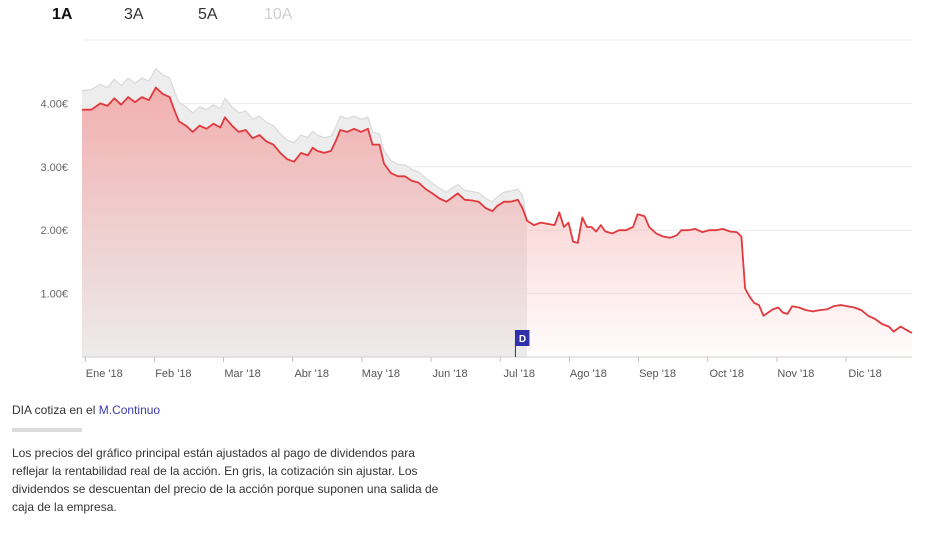 The height and width of the screenshot is (535, 951). What do you see at coordinates (54, 410) in the screenshot?
I see `source-prefix: DIA cotiza en el` at bounding box center [54, 410].